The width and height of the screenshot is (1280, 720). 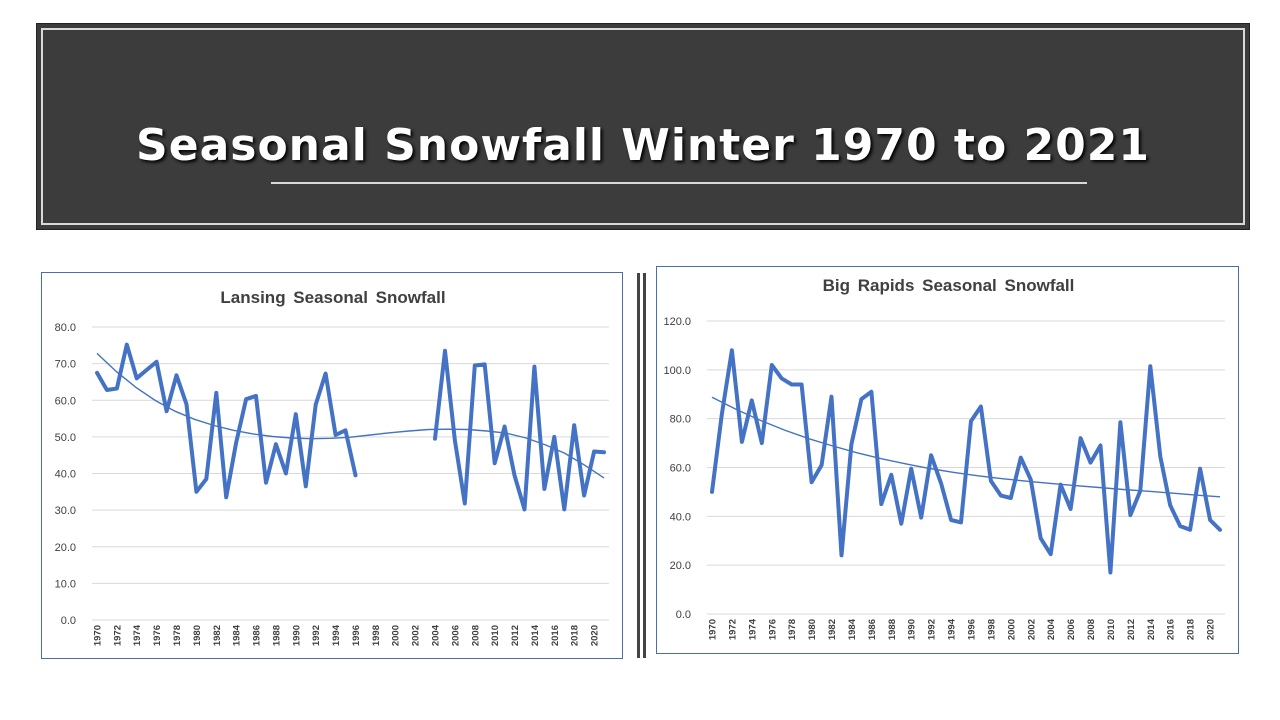 What do you see at coordinates (677, 322) in the screenshot?
I see `y-tick-label: 120.0` at bounding box center [677, 322].